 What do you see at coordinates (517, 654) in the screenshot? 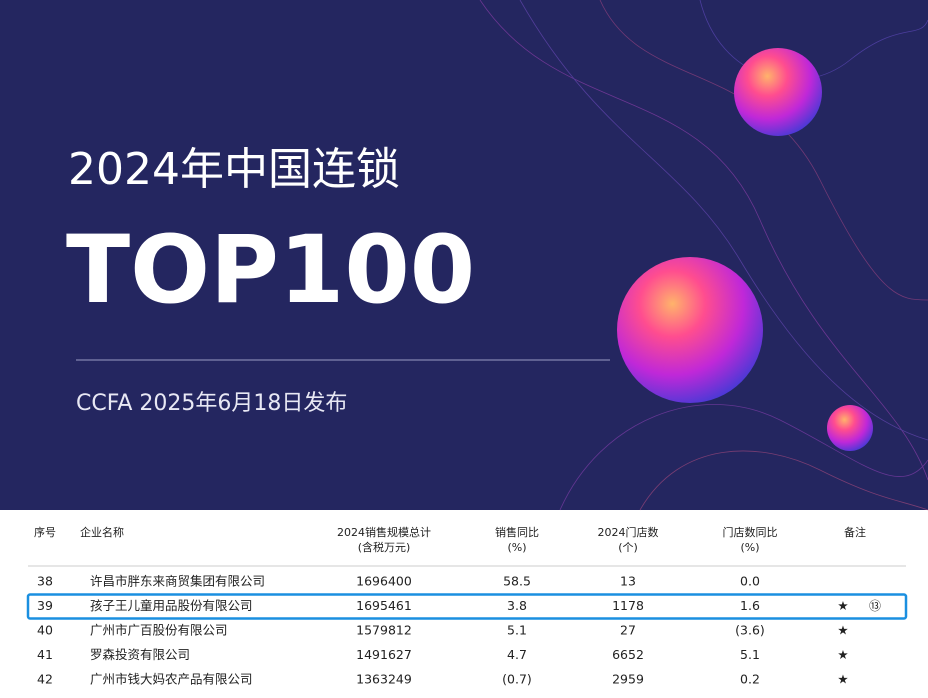
I see `cell: 4.7` at bounding box center [517, 654].